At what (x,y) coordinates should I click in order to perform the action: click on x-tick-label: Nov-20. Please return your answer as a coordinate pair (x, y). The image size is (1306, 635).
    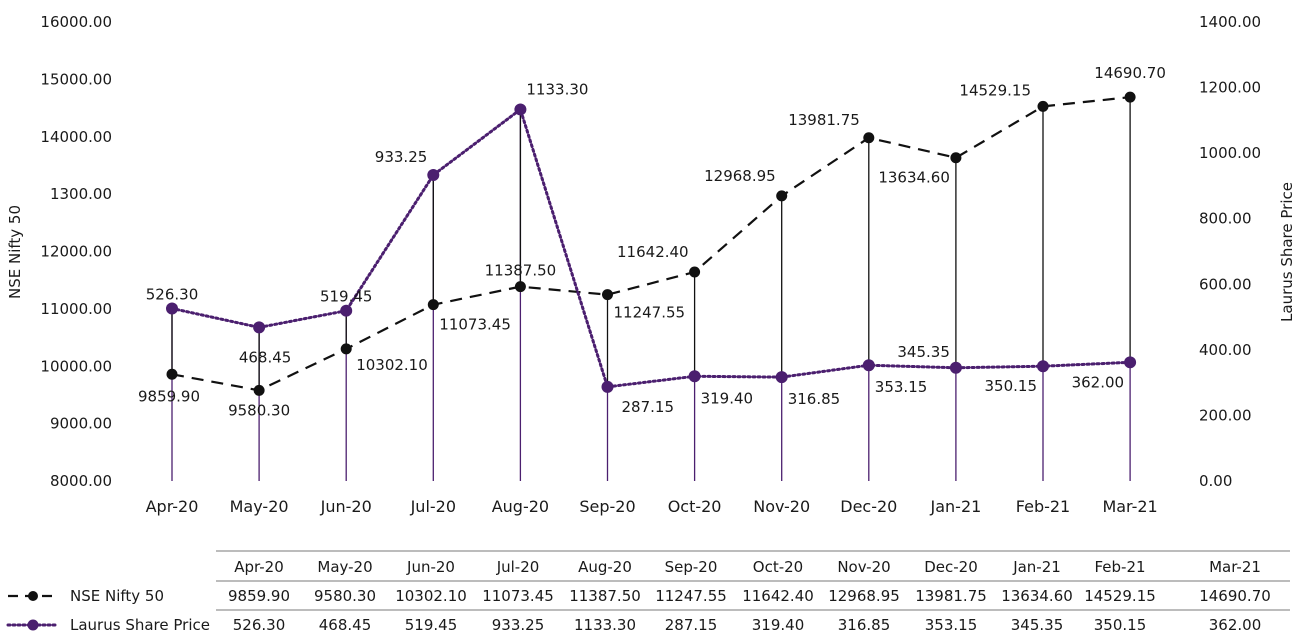
    Looking at the image, I should click on (781, 506).